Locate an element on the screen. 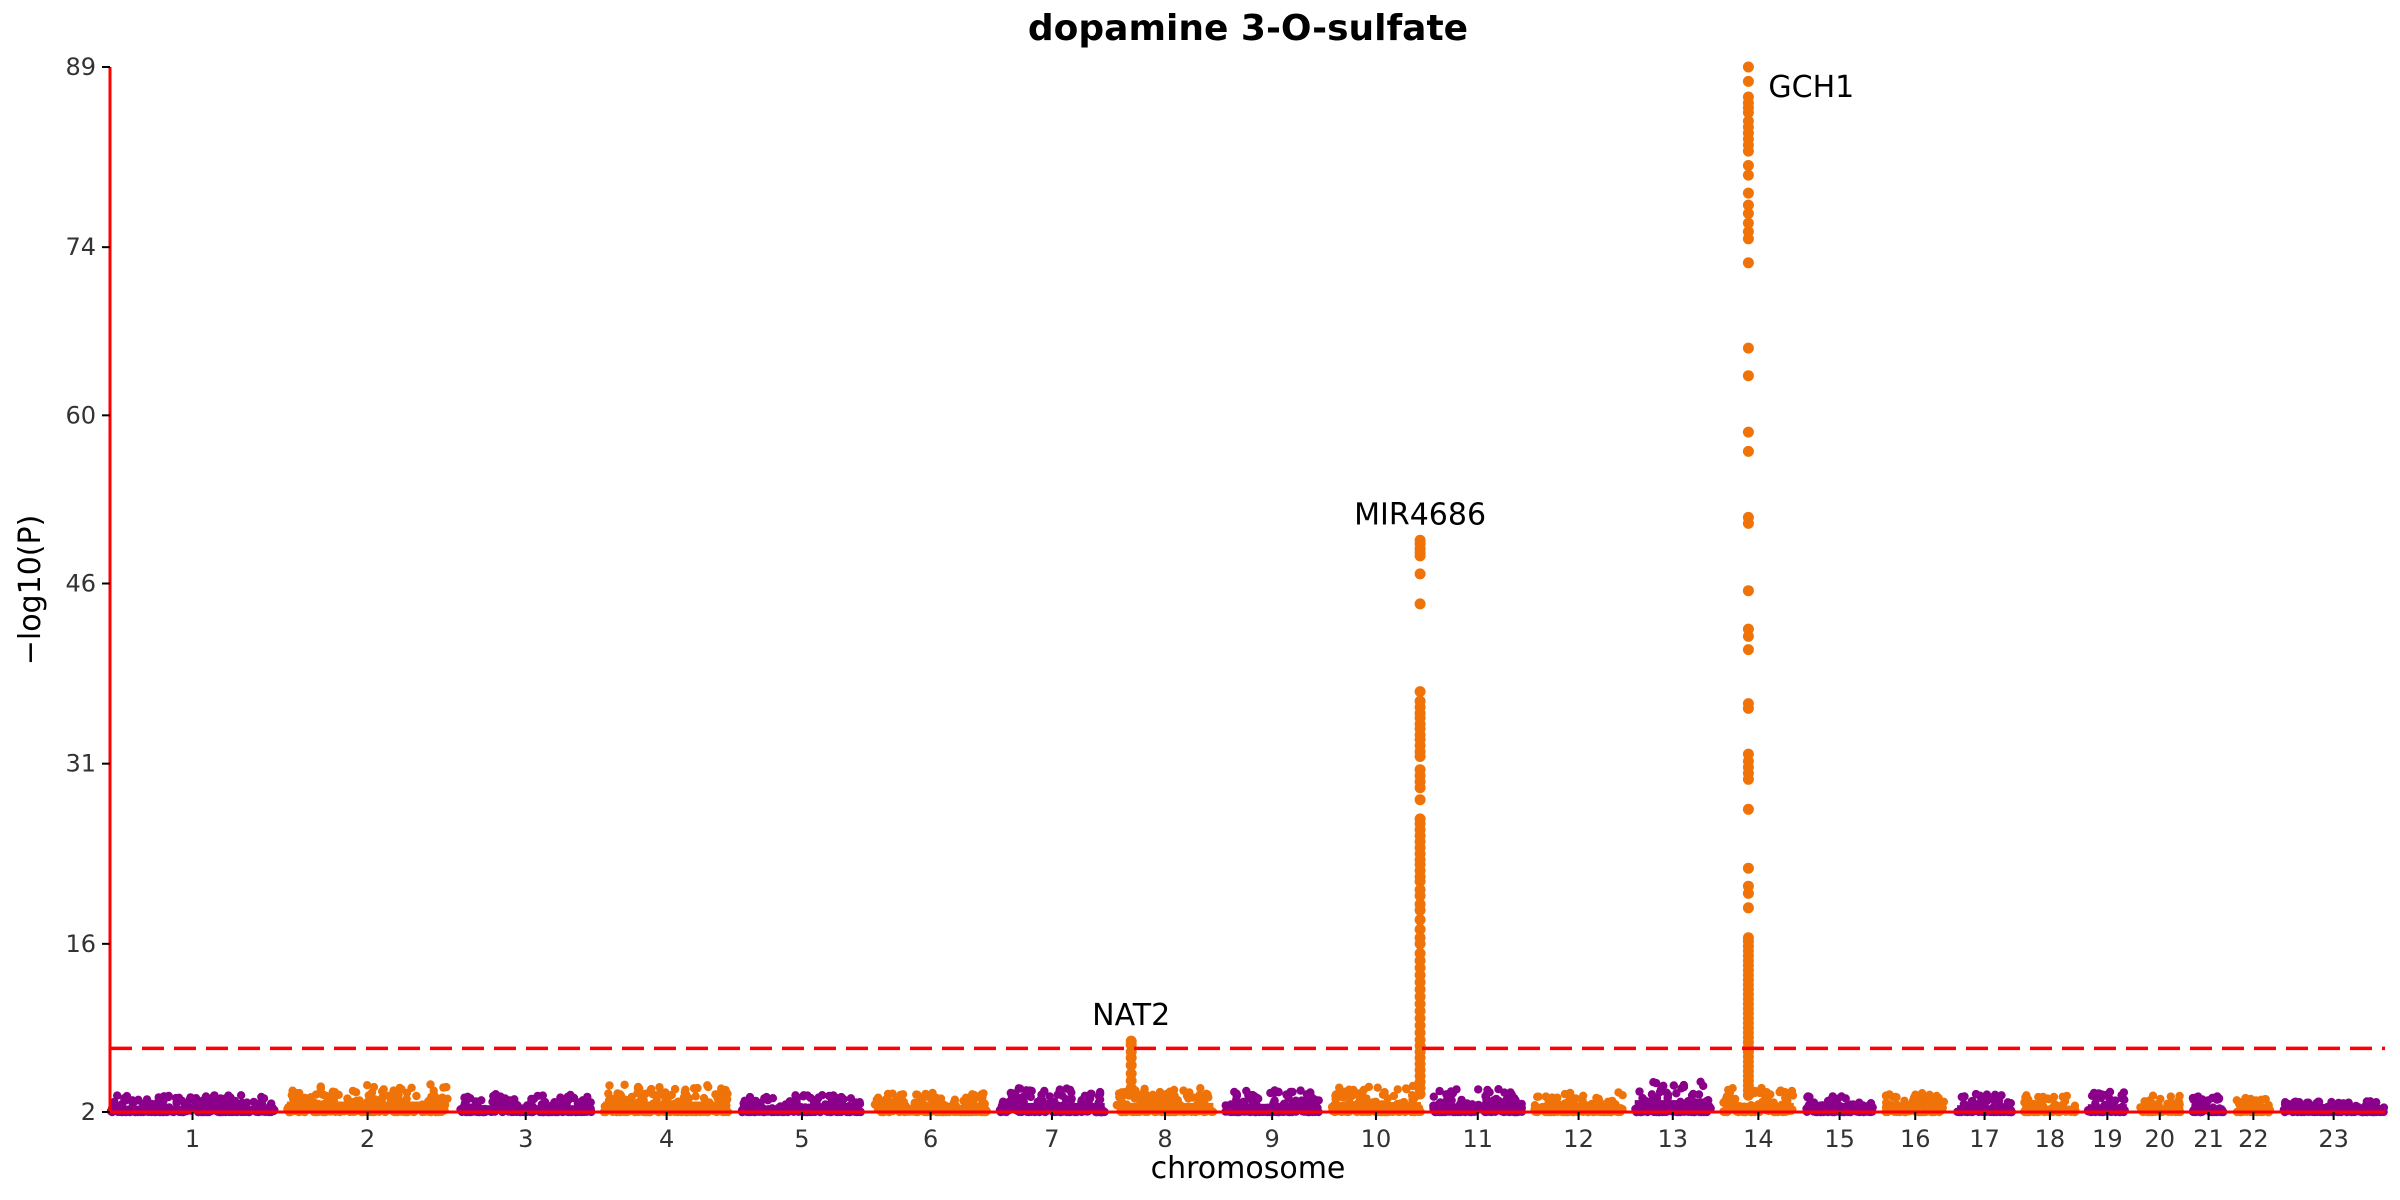  y-tick-label: 31 is located at coordinates (80, 764).